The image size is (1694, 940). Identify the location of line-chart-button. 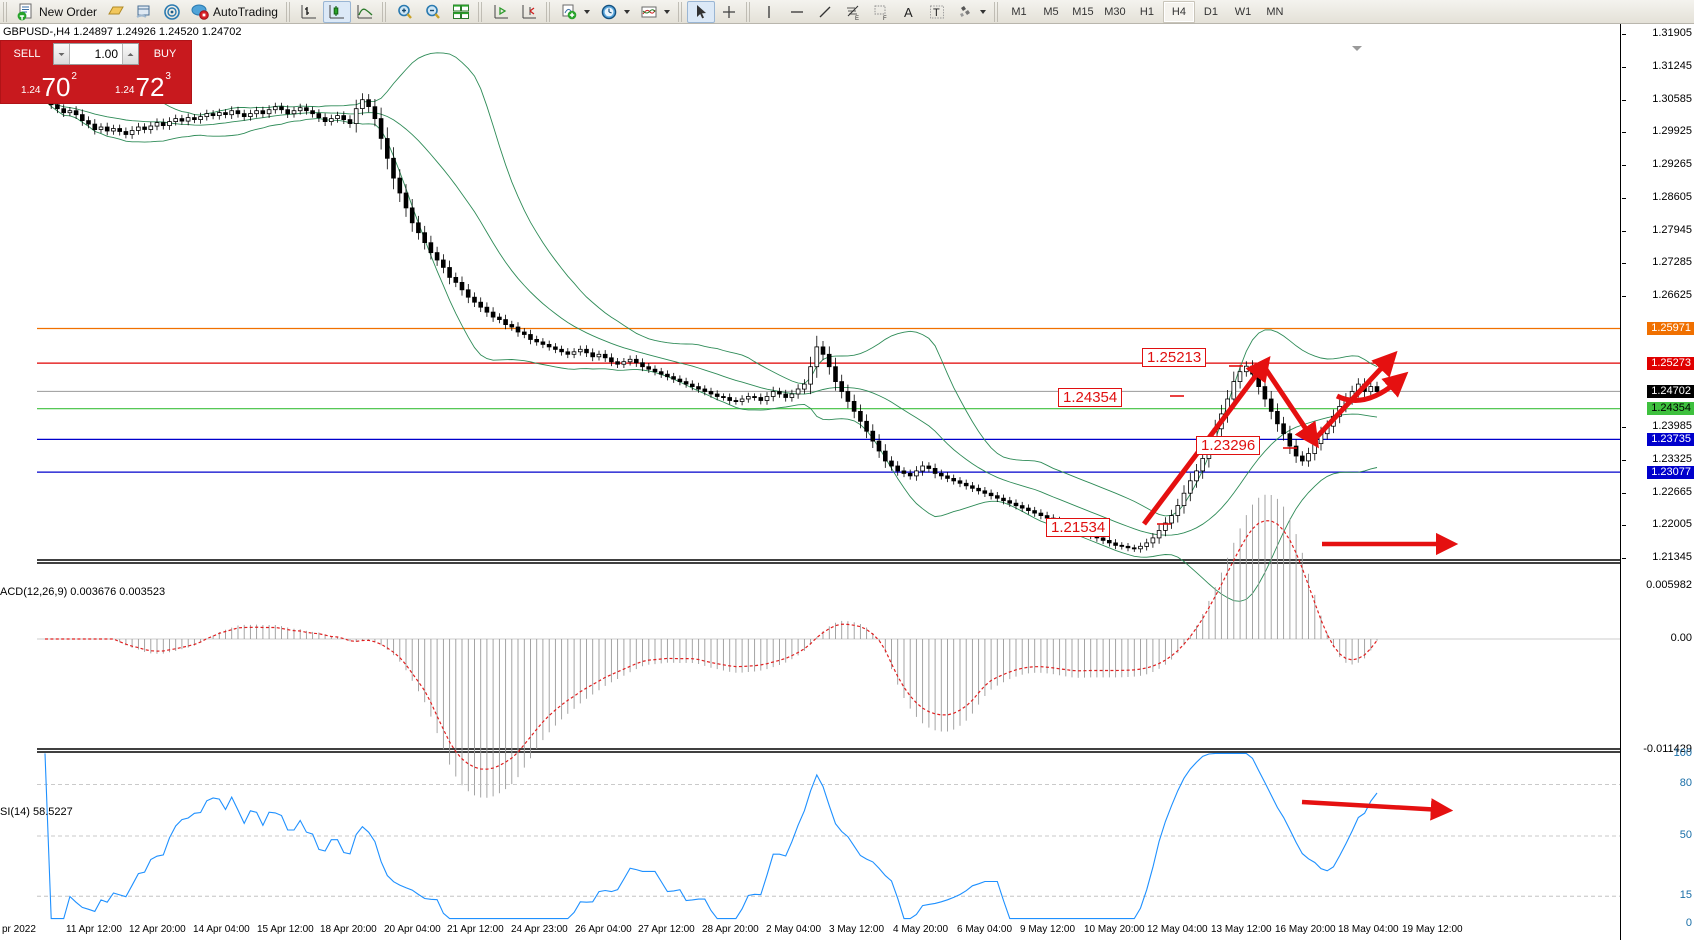
(365, 12).